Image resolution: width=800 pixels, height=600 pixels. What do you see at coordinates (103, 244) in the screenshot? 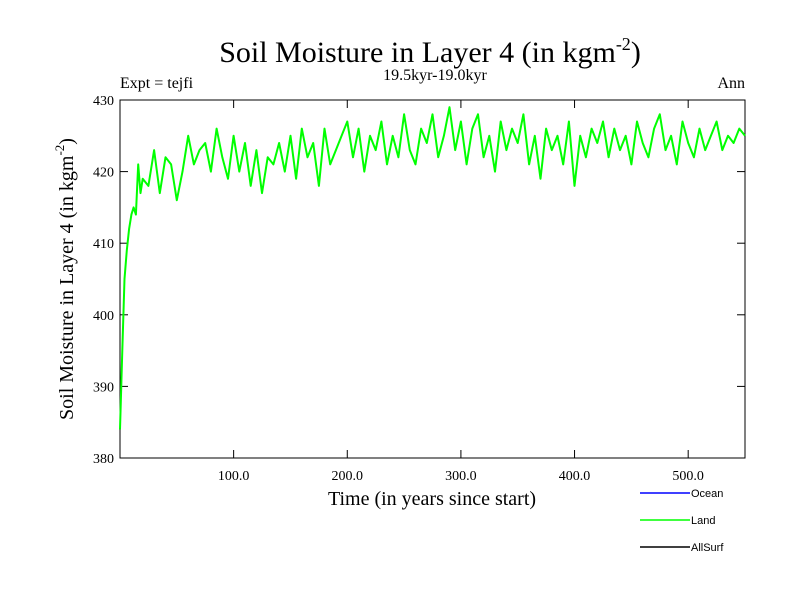
I see `y-tick-label: 410` at bounding box center [103, 244].